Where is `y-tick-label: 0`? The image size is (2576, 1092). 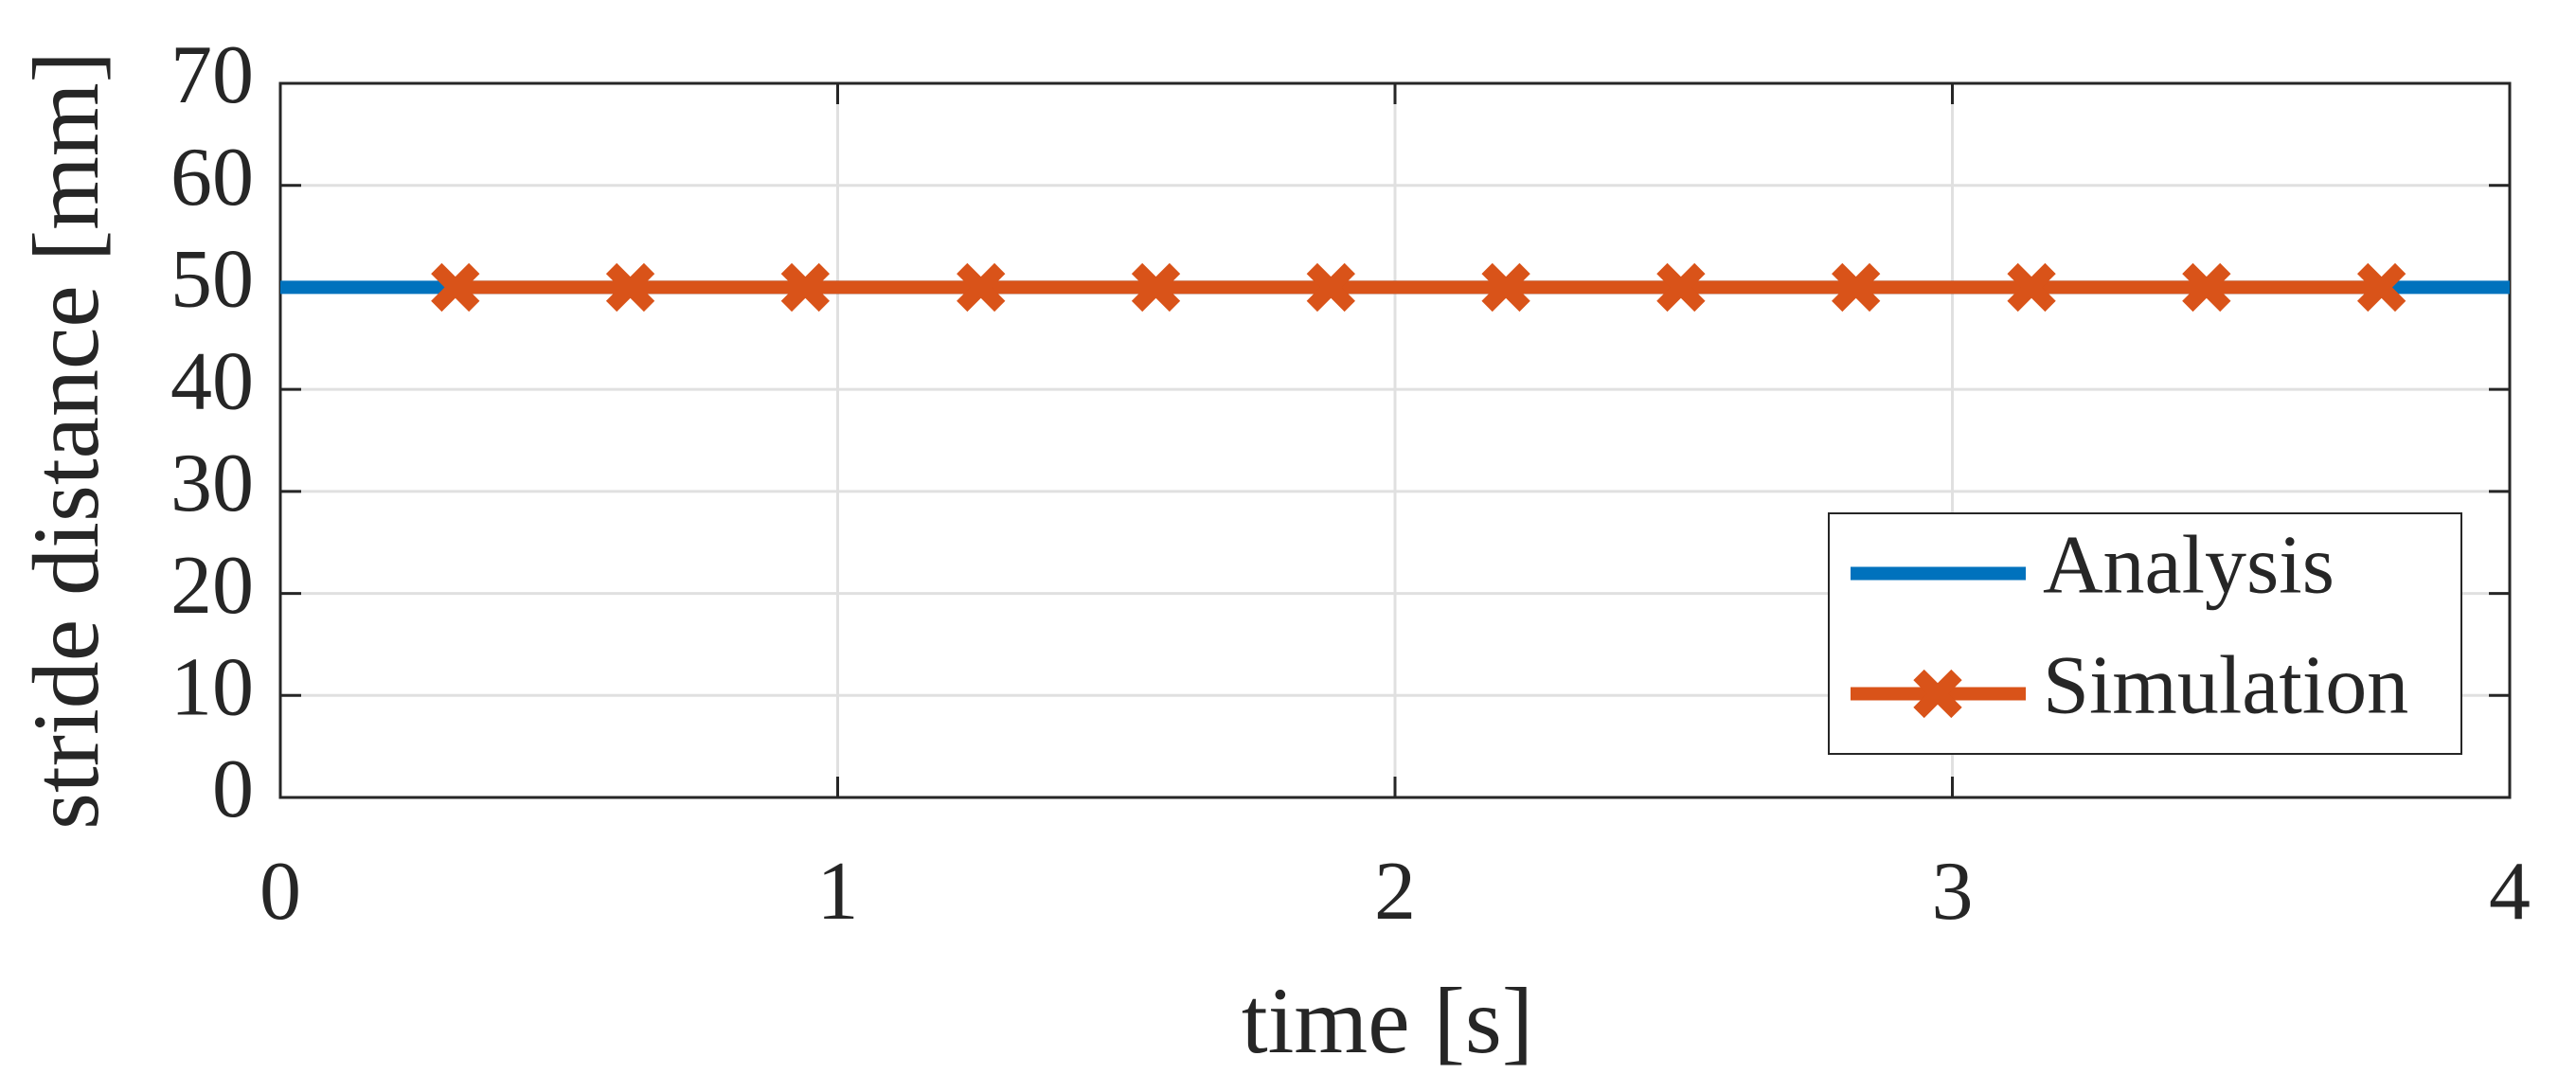 y-tick-label: 0 is located at coordinates (233, 789).